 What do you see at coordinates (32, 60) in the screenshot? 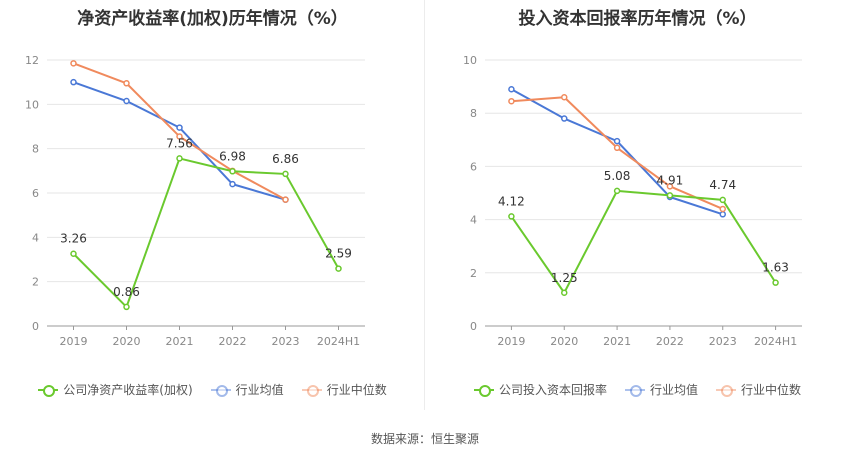
I see `y-tick-label: 12` at bounding box center [32, 60].